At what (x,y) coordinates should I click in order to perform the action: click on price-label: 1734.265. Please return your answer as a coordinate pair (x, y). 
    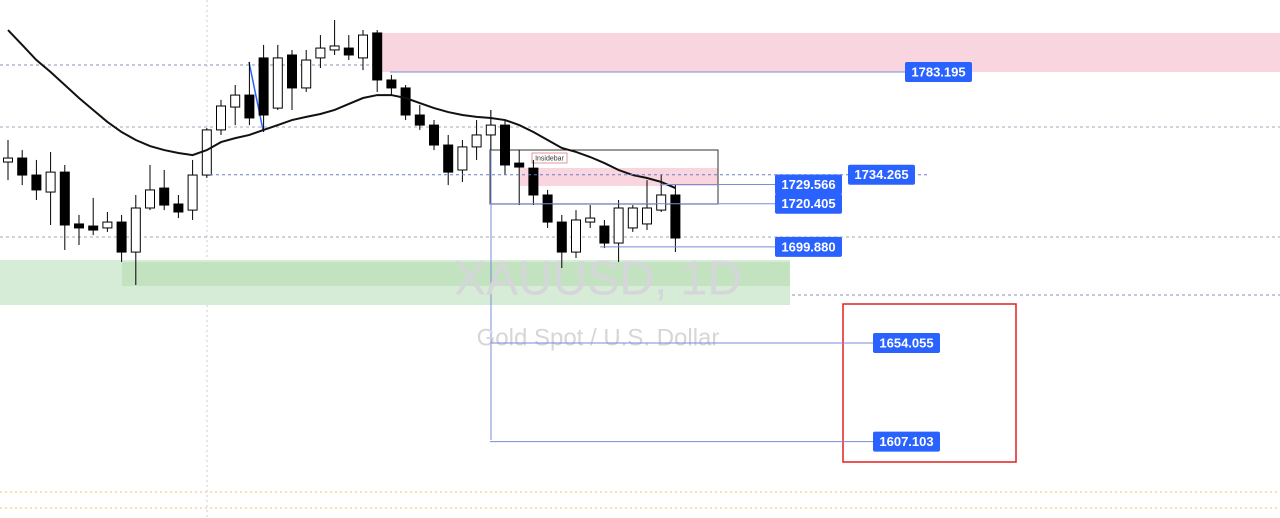
    Looking at the image, I should click on (881, 174).